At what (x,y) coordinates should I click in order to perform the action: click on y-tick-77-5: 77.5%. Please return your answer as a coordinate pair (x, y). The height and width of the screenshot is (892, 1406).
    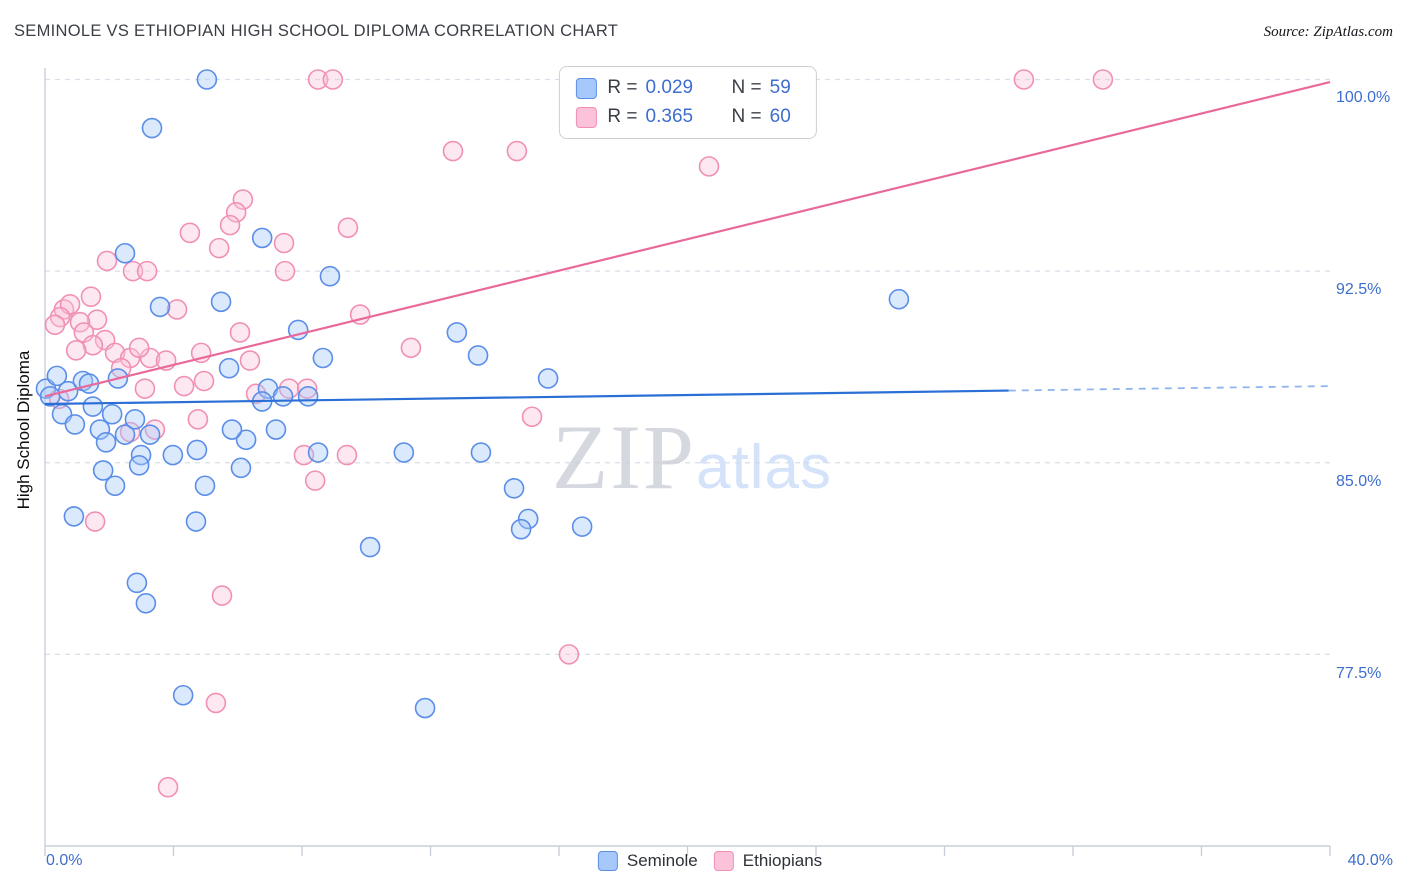
    Looking at the image, I should click on (1359, 673).